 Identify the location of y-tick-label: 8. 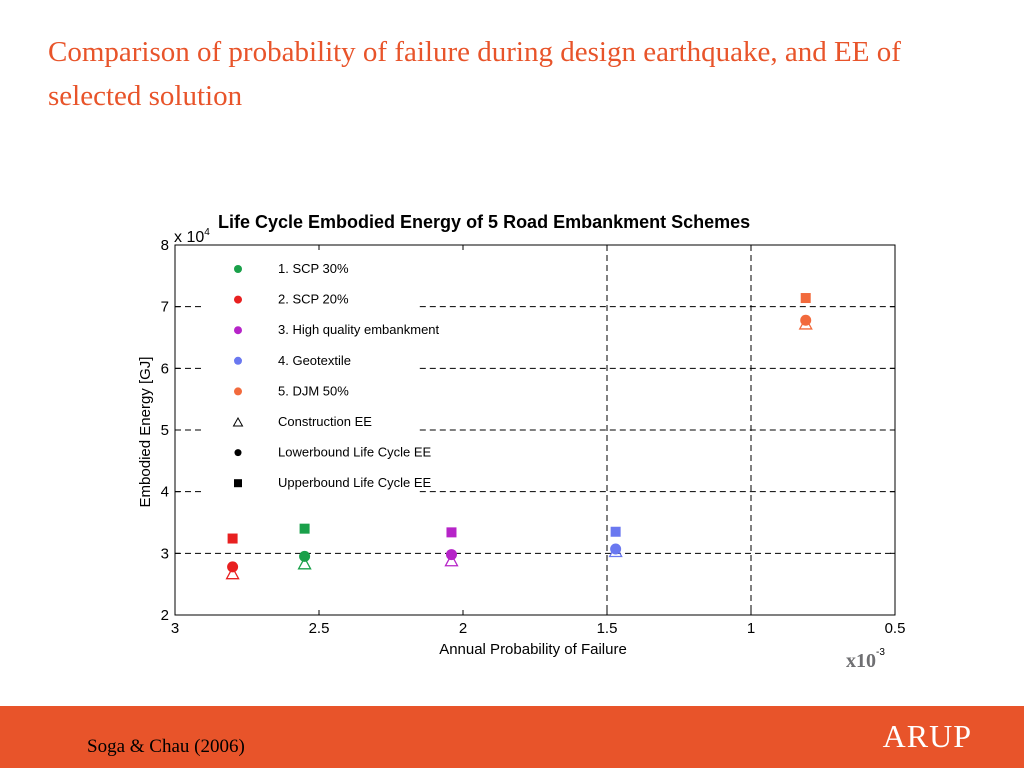
(165, 245).